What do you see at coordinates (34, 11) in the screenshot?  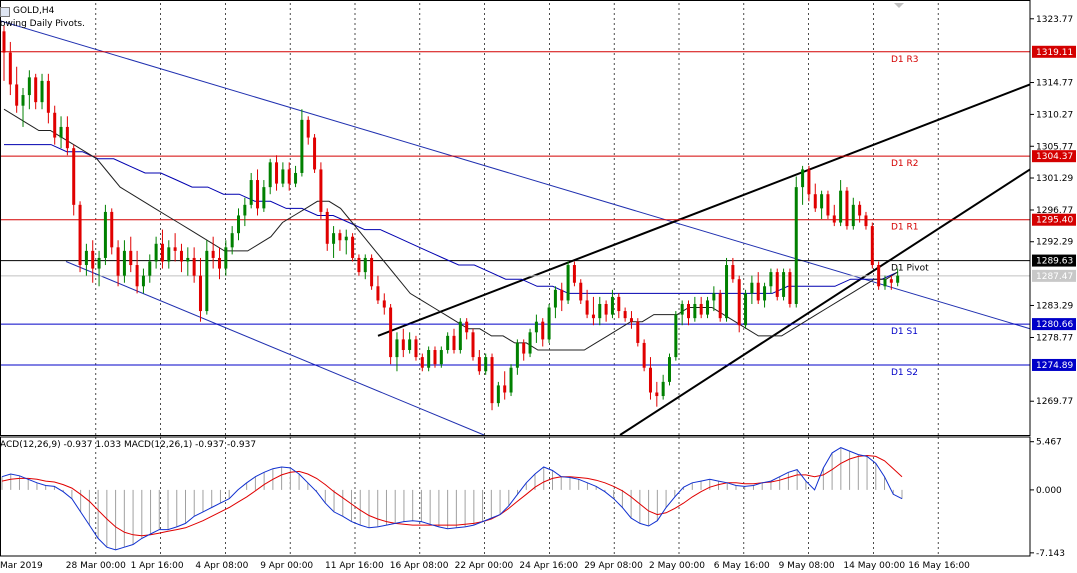 I see `symbol-label: GOLD,H4` at bounding box center [34, 11].